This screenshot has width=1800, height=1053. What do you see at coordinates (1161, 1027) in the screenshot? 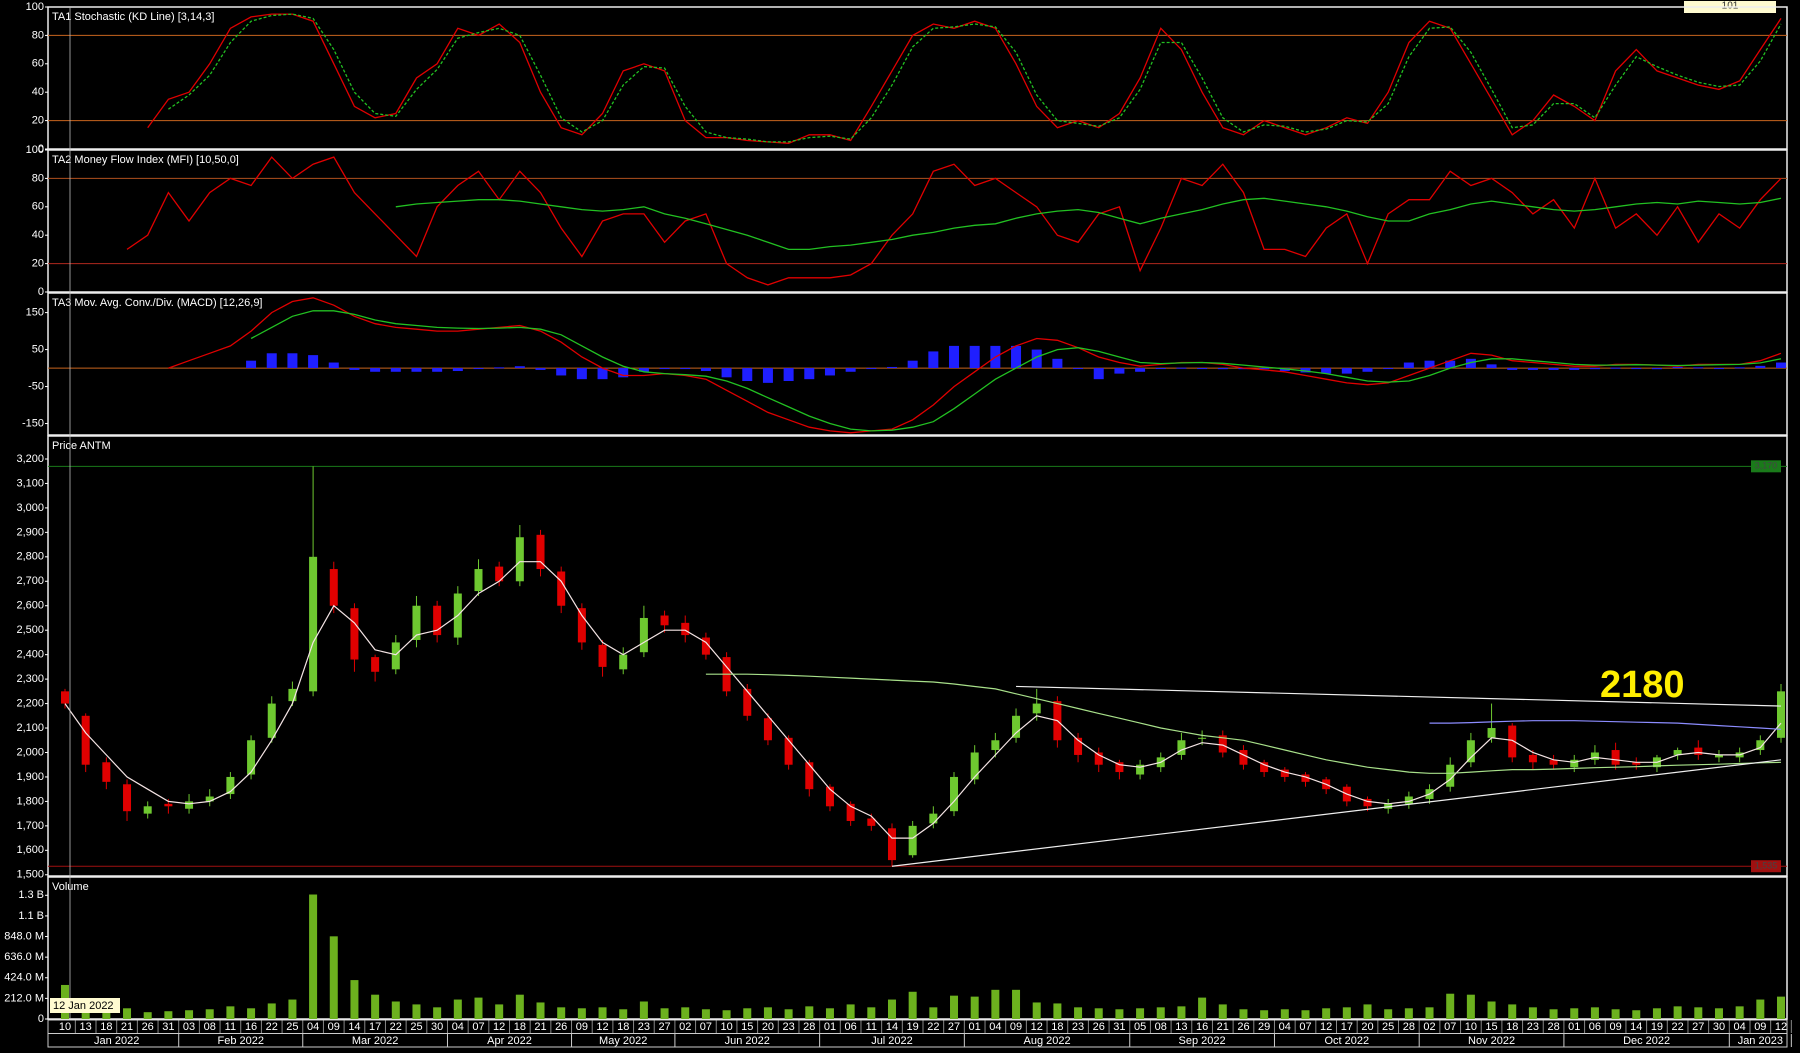
I see `x-tick-label: 08` at bounding box center [1161, 1027].